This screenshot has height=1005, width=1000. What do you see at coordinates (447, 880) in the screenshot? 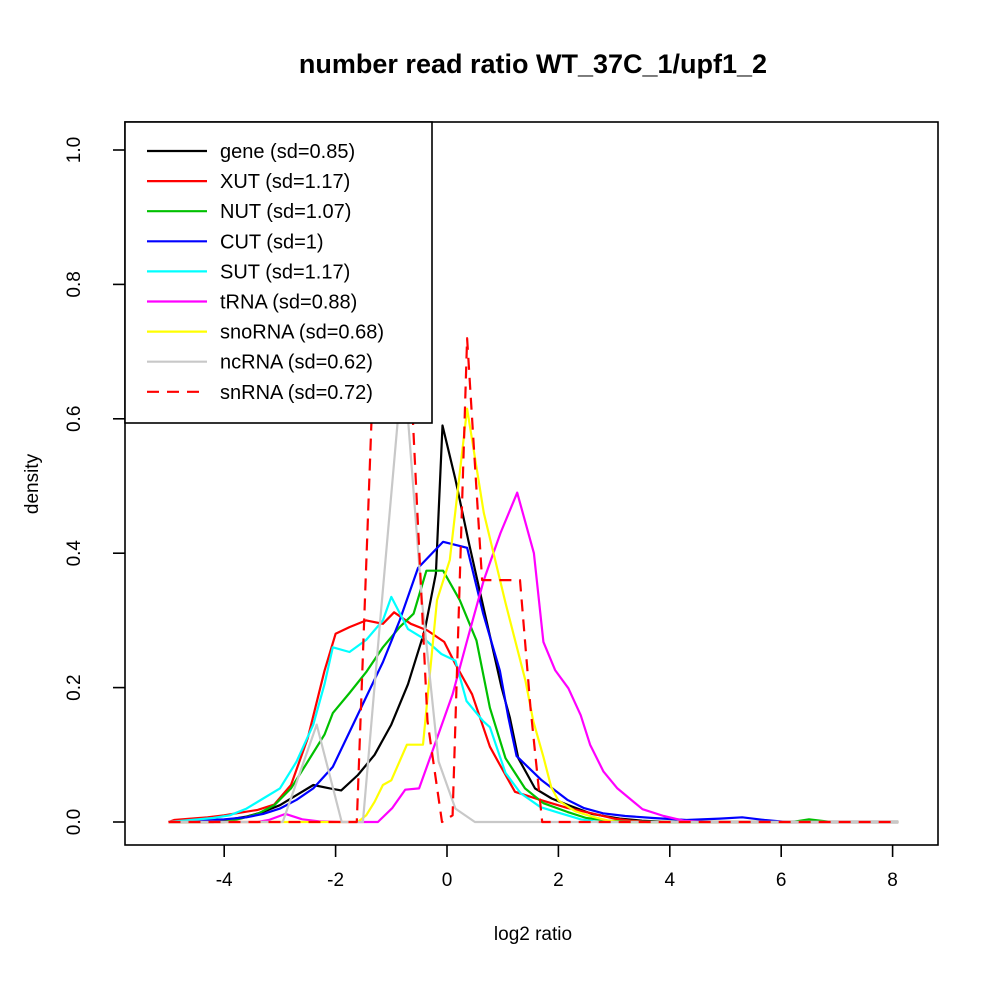
I see `x-axis-tick-label: 0` at bounding box center [447, 880].